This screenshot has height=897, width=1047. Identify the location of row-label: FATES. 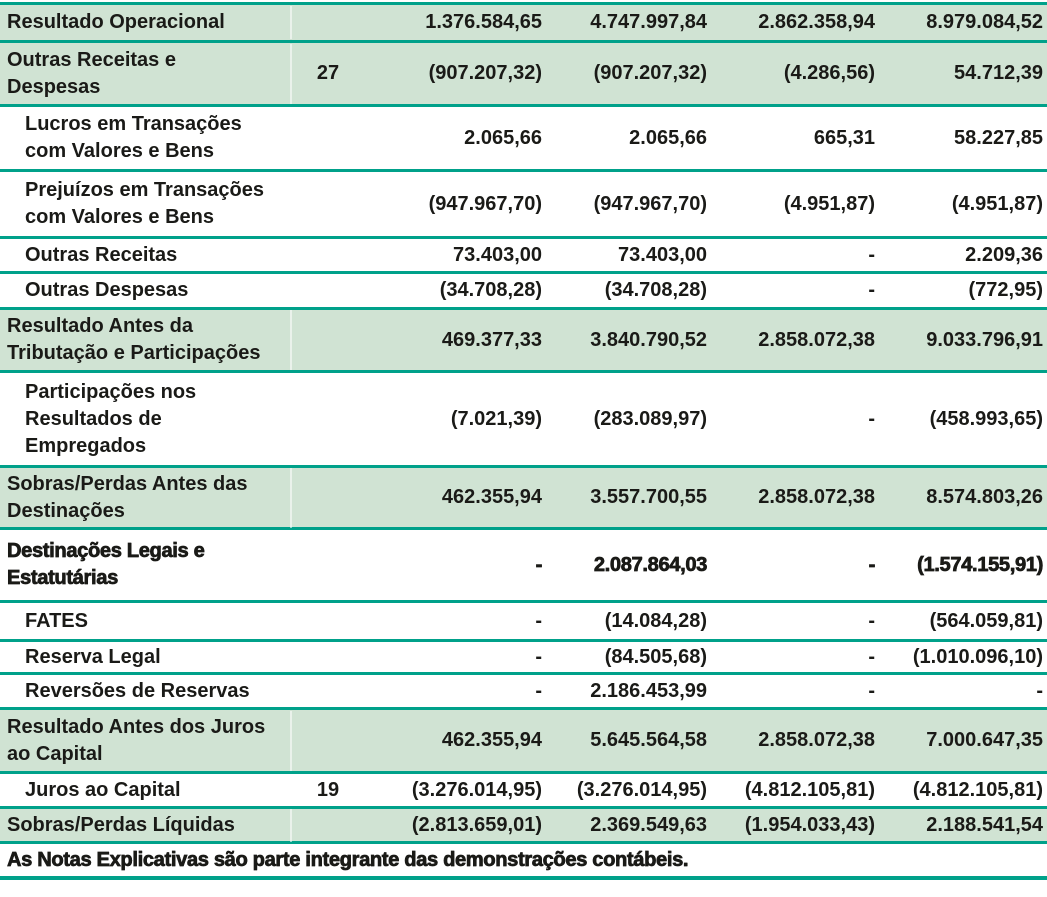
(56, 620).